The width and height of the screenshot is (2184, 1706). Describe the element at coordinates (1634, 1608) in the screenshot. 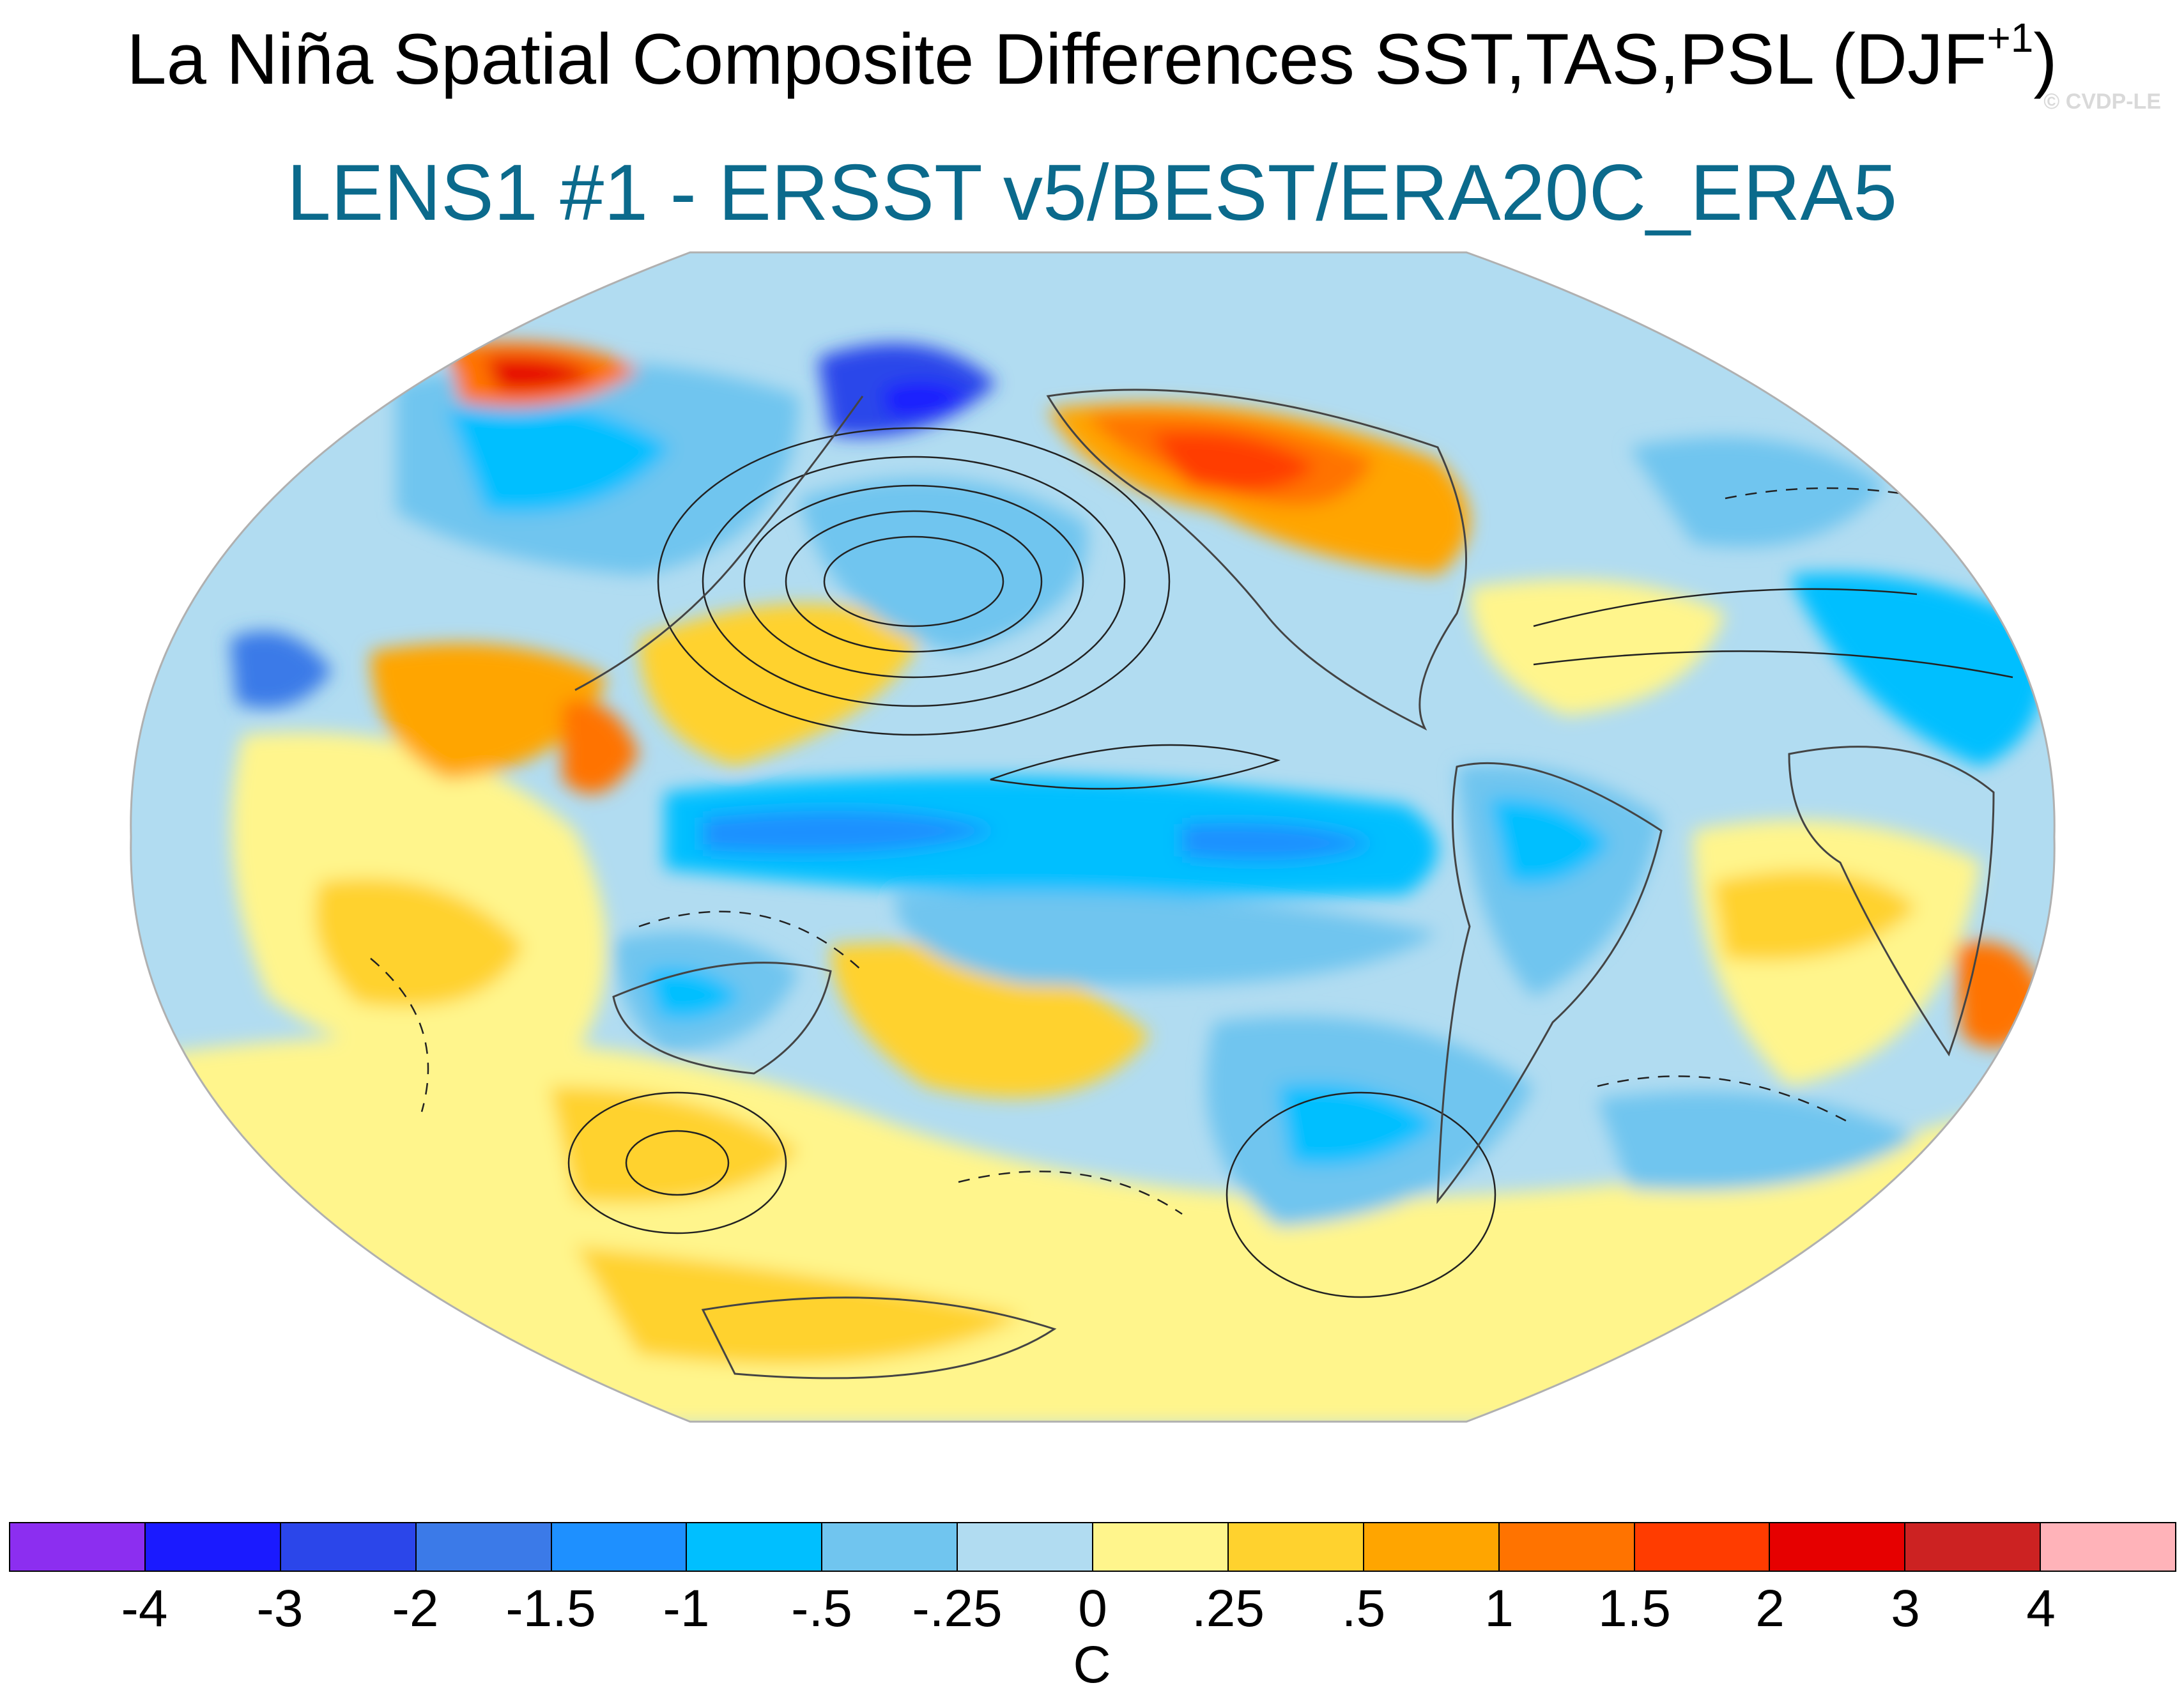

I see `colorbar-tick-label: 1.5` at that location.